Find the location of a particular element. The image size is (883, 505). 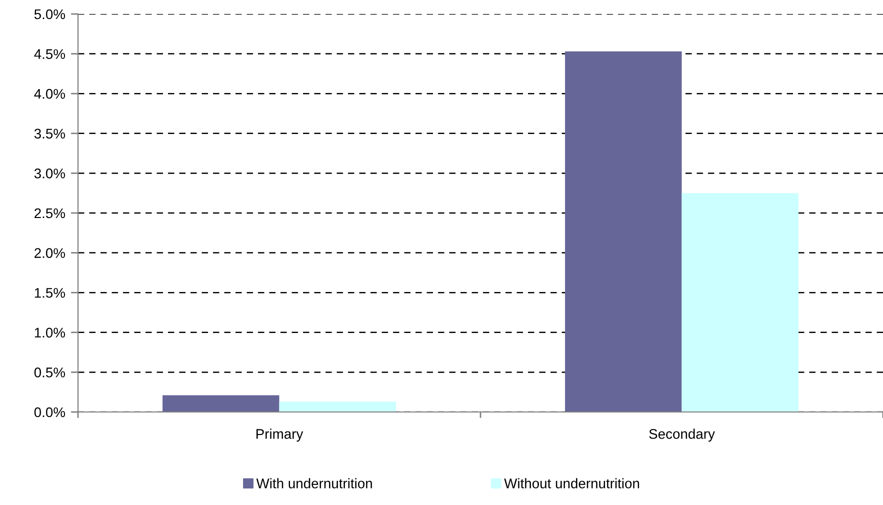

y-tick-label: 4.0% is located at coordinates (50, 93).